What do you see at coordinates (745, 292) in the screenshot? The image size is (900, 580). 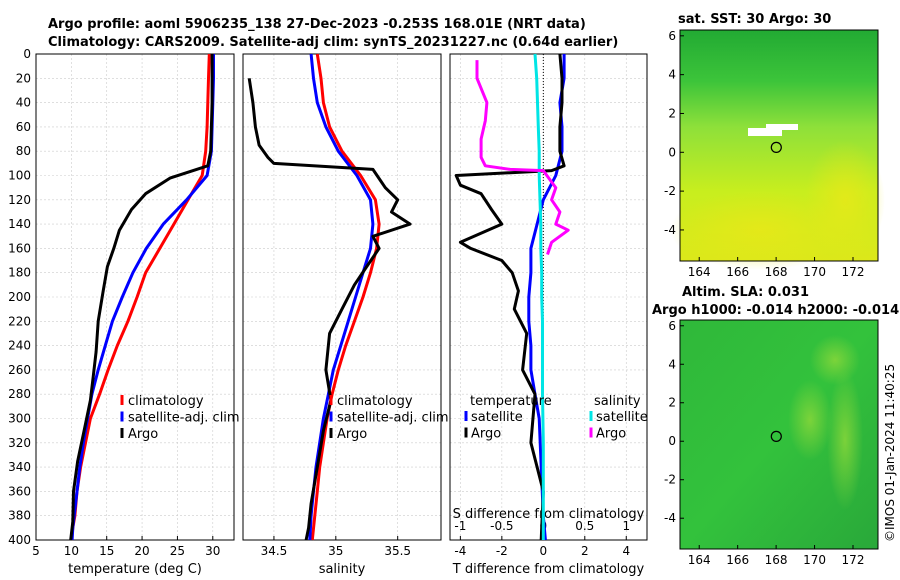 I see `sla-map-title: Altim. SLA: 0.031` at bounding box center [745, 292].